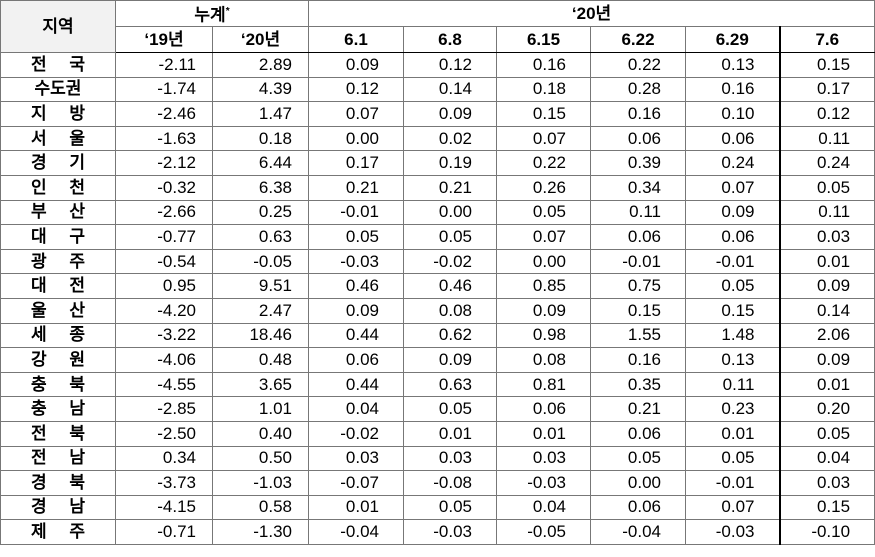 Image resolution: width=875 pixels, height=557 pixels. I want to click on region-name: 전 국, so click(58, 64).